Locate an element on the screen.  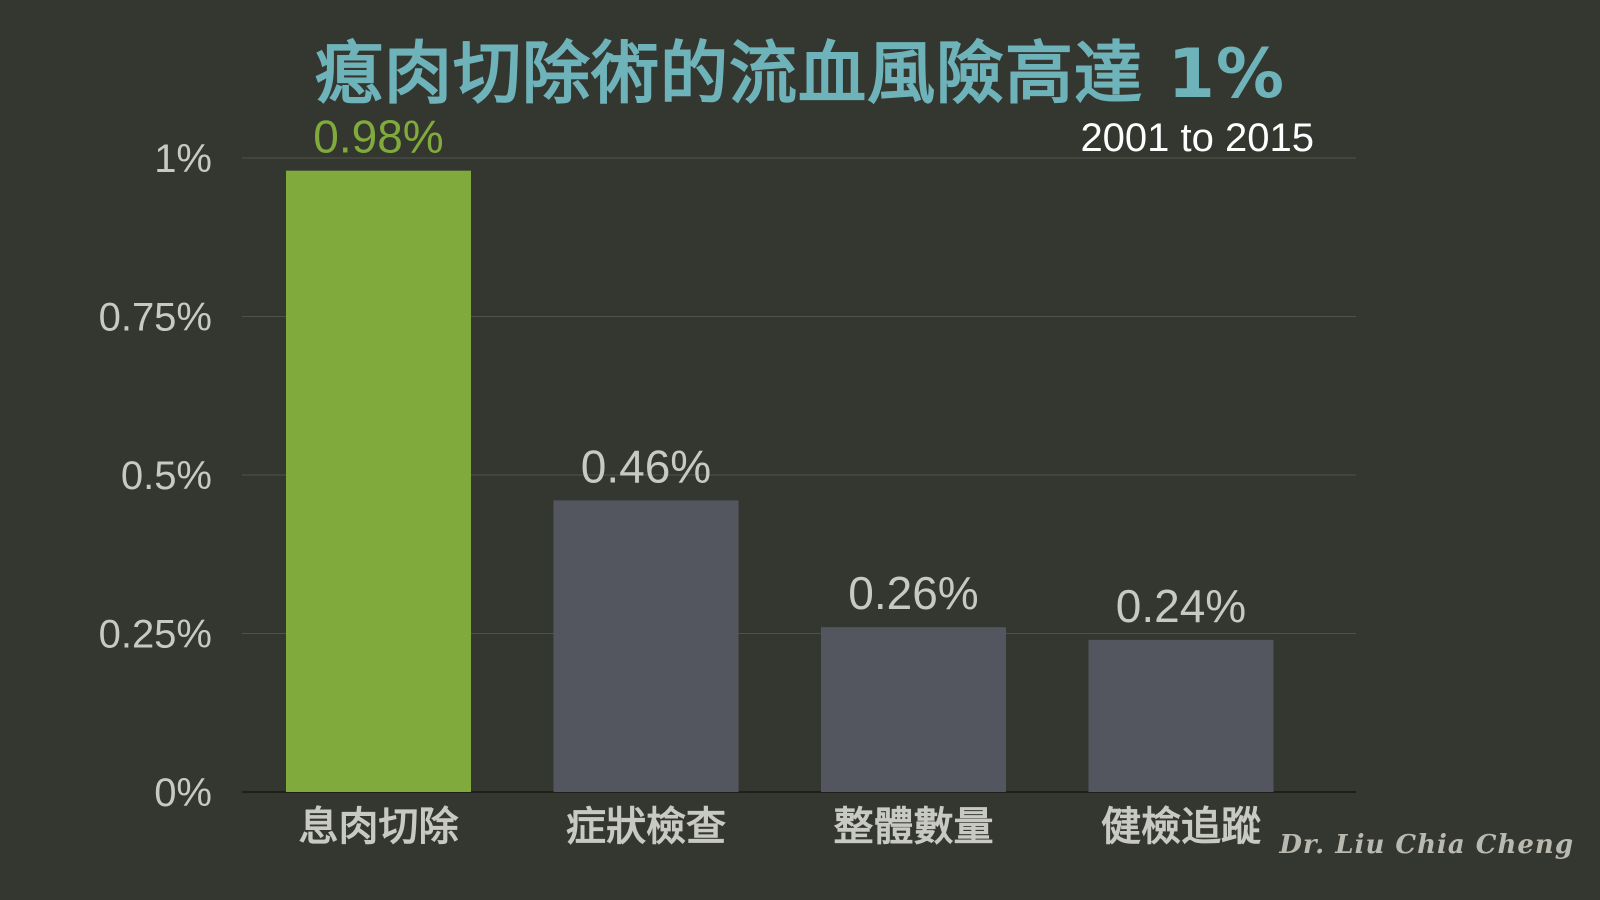
x-tick-label-0: 息肉切除 is located at coordinates (379, 827).